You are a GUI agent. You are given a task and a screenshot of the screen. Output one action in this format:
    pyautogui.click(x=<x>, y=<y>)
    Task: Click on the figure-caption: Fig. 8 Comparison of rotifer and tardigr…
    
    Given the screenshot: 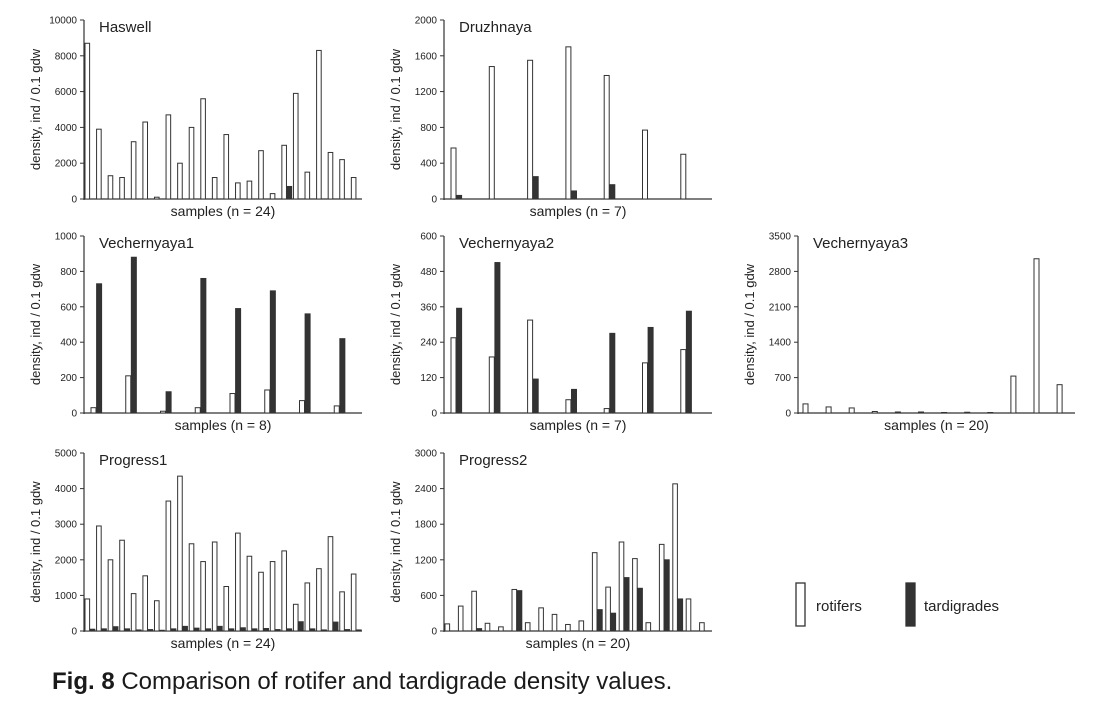 What is the action you would take?
    pyautogui.click(x=362, y=682)
    